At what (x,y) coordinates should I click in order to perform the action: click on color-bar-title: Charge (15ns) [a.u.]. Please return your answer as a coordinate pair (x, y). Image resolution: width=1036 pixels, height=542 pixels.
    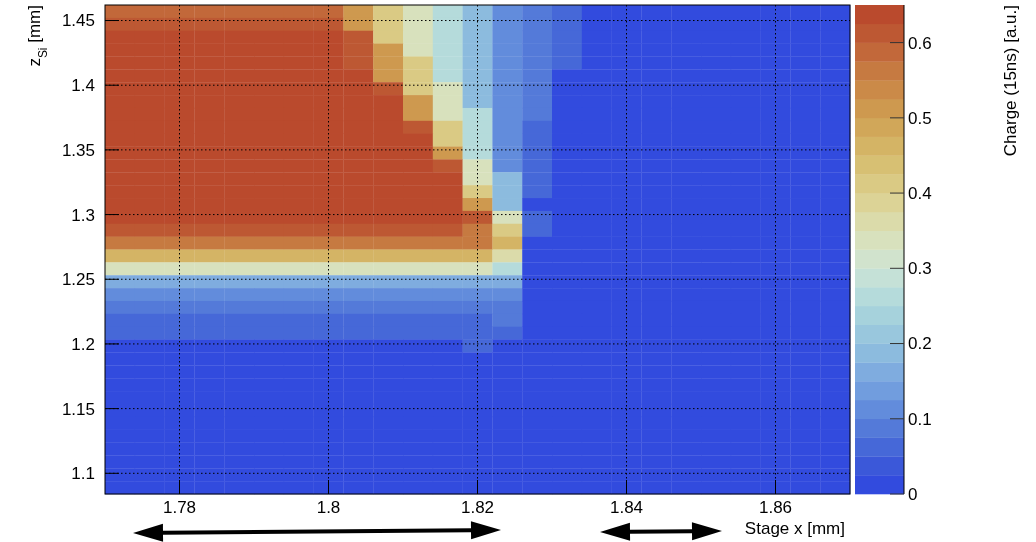
    Looking at the image, I should click on (1010, 81).